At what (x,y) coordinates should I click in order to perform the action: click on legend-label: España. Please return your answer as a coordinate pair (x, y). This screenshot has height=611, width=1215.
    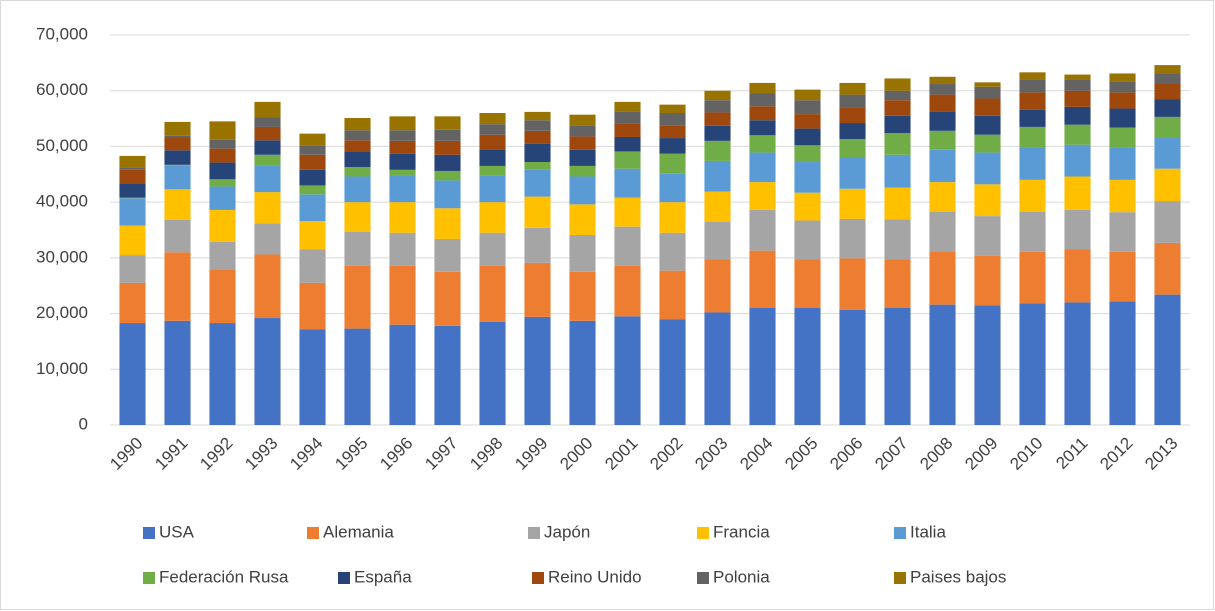
    Looking at the image, I should click on (383, 576).